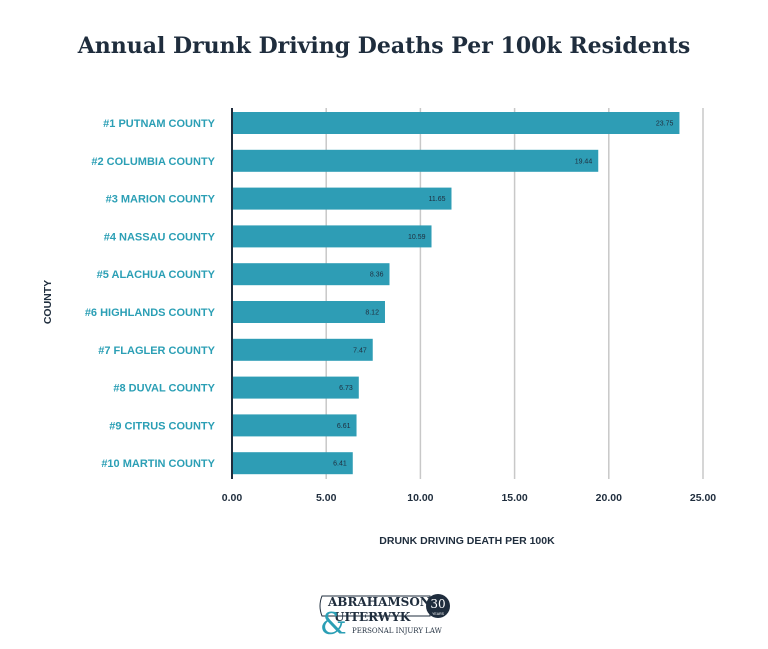 The image size is (768, 649). I want to click on category-label: #2 COLUMBIA COUNTY, so click(153, 162).